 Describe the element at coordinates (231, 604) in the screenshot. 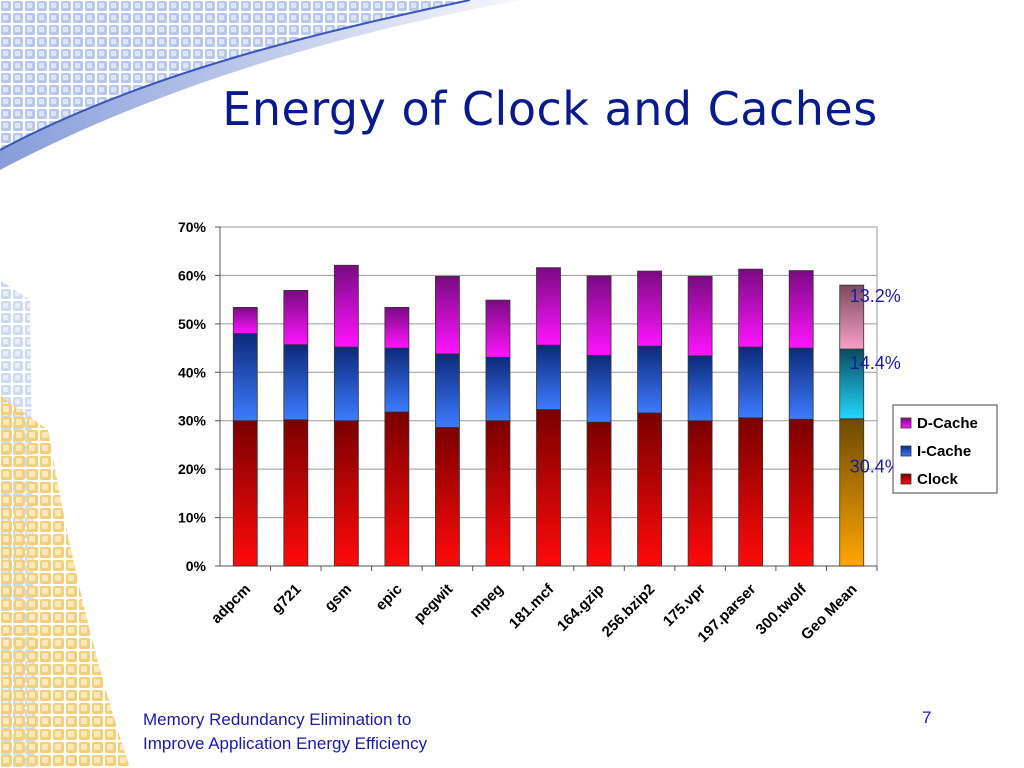

I see `x-category-label: adpcm` at that location.